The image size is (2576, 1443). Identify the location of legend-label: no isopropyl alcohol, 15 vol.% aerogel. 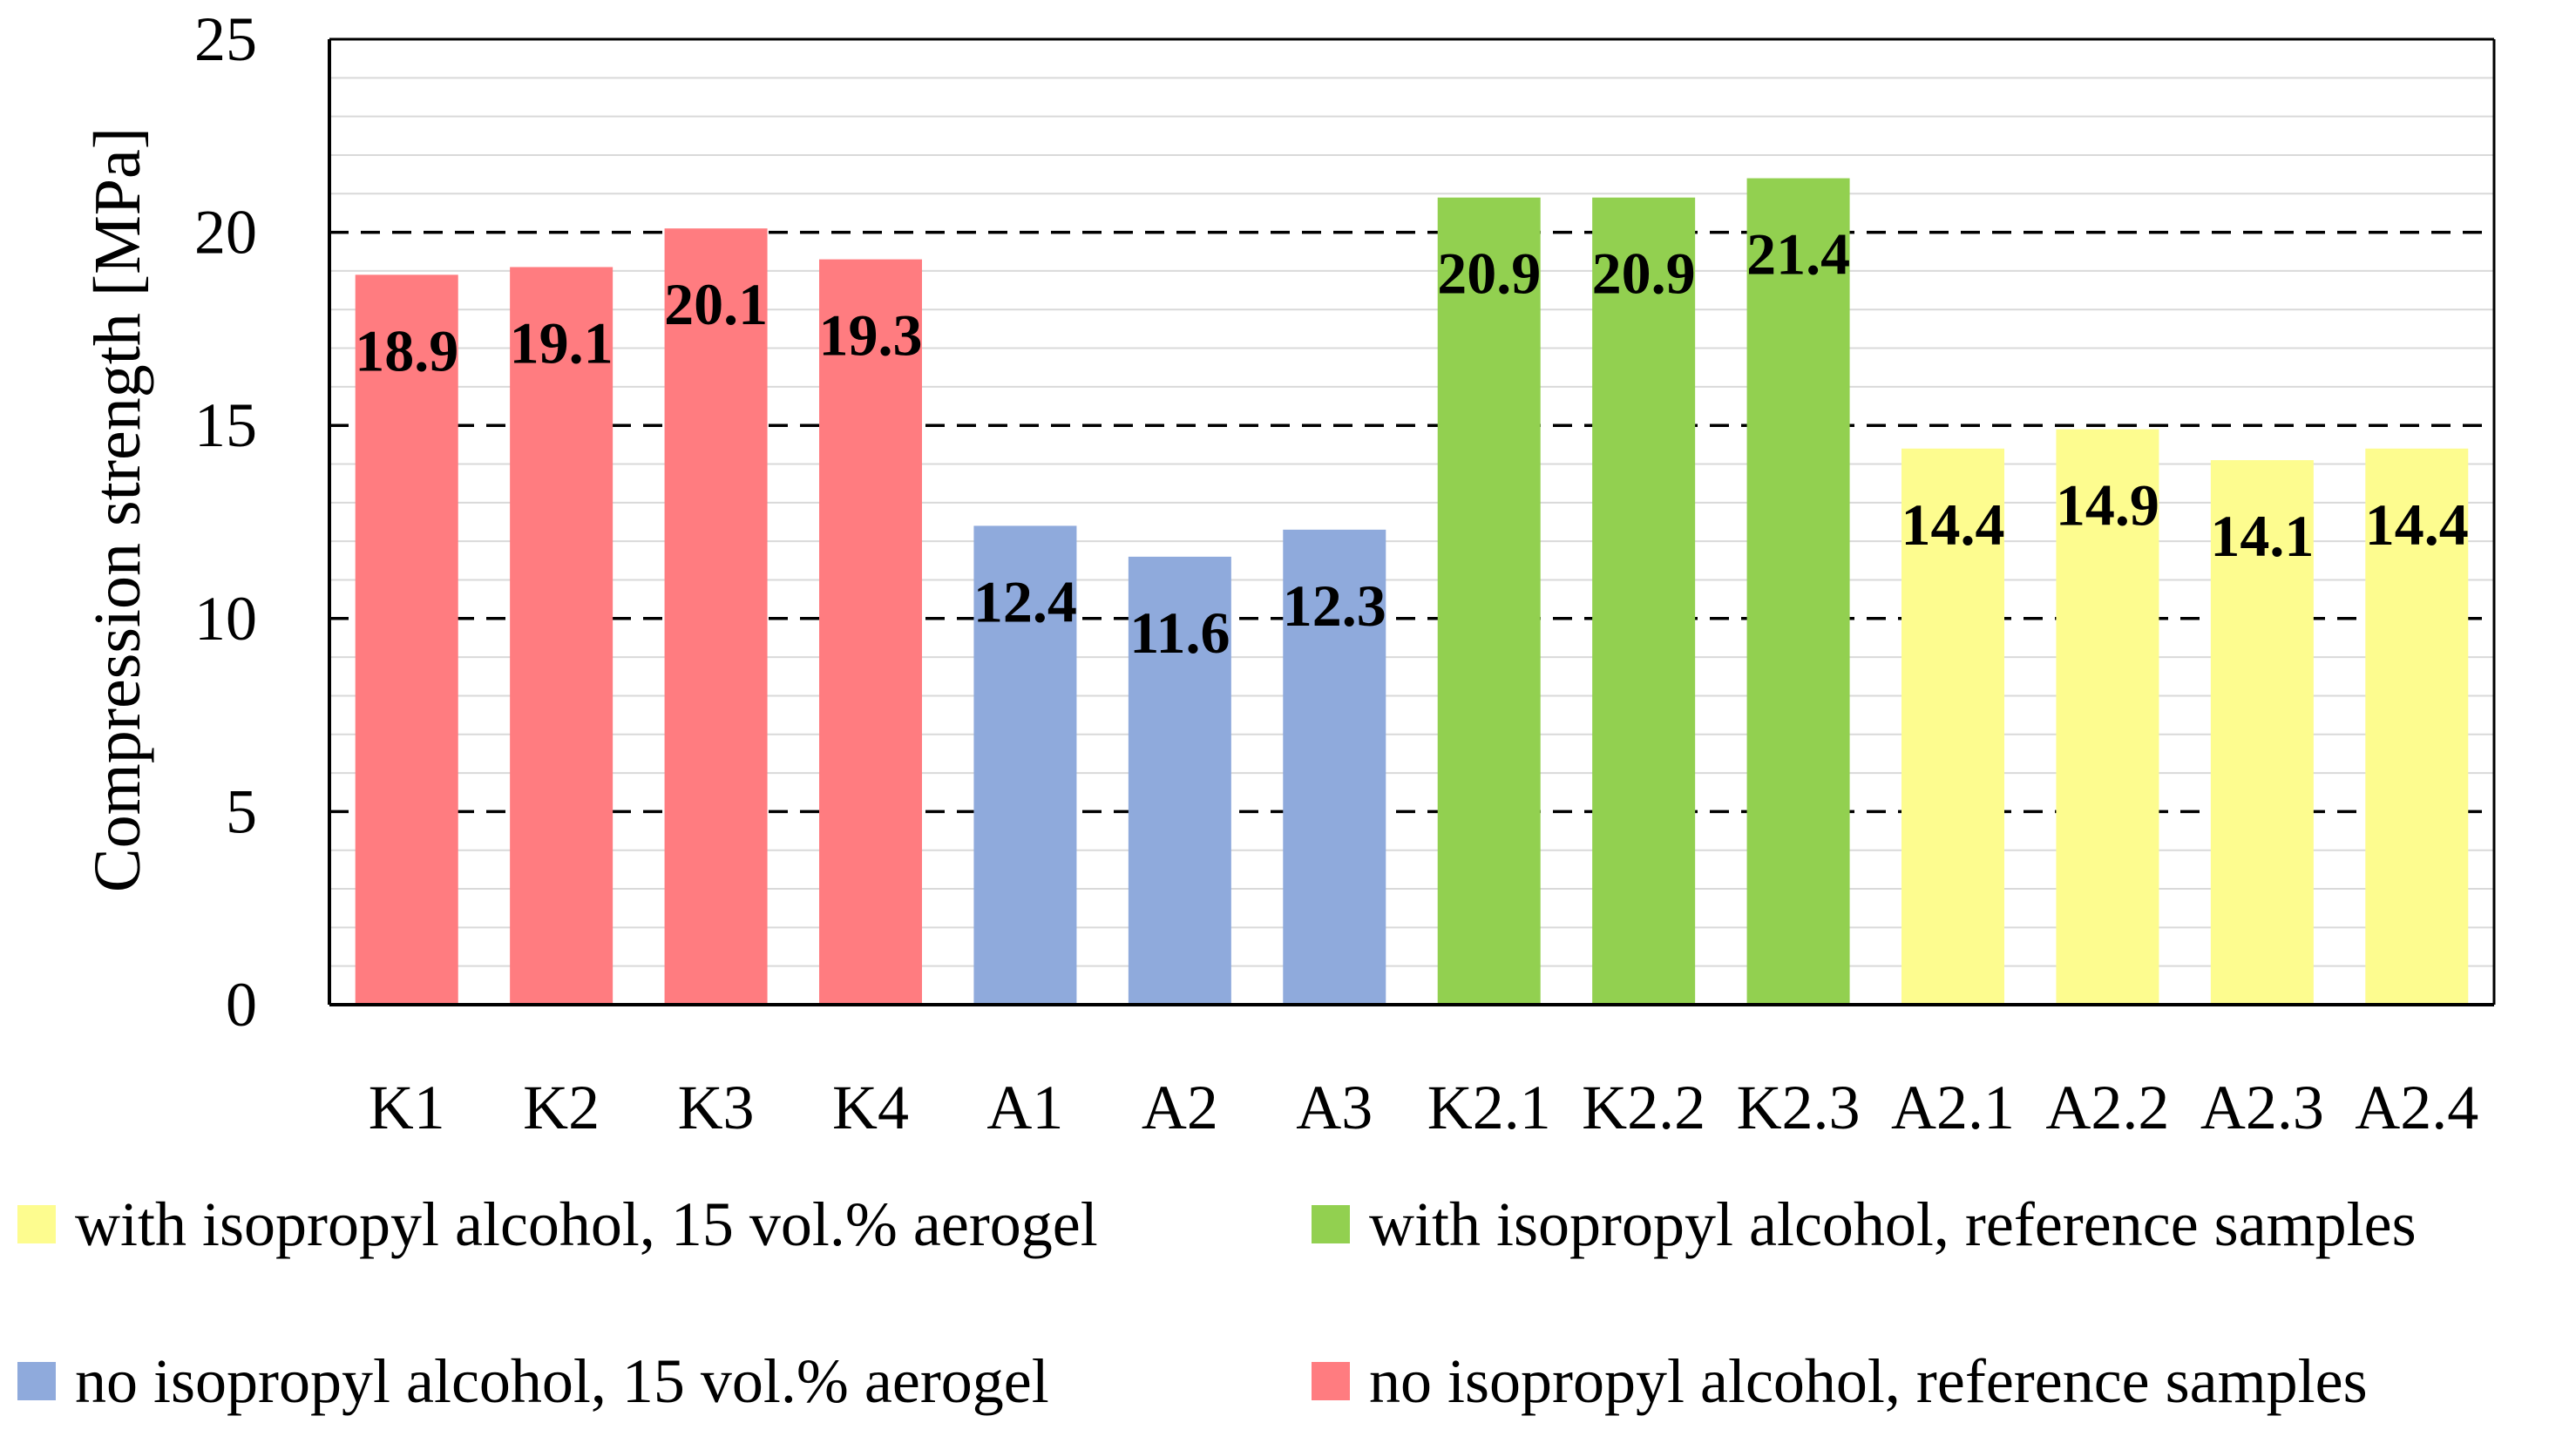
(562, 1381).